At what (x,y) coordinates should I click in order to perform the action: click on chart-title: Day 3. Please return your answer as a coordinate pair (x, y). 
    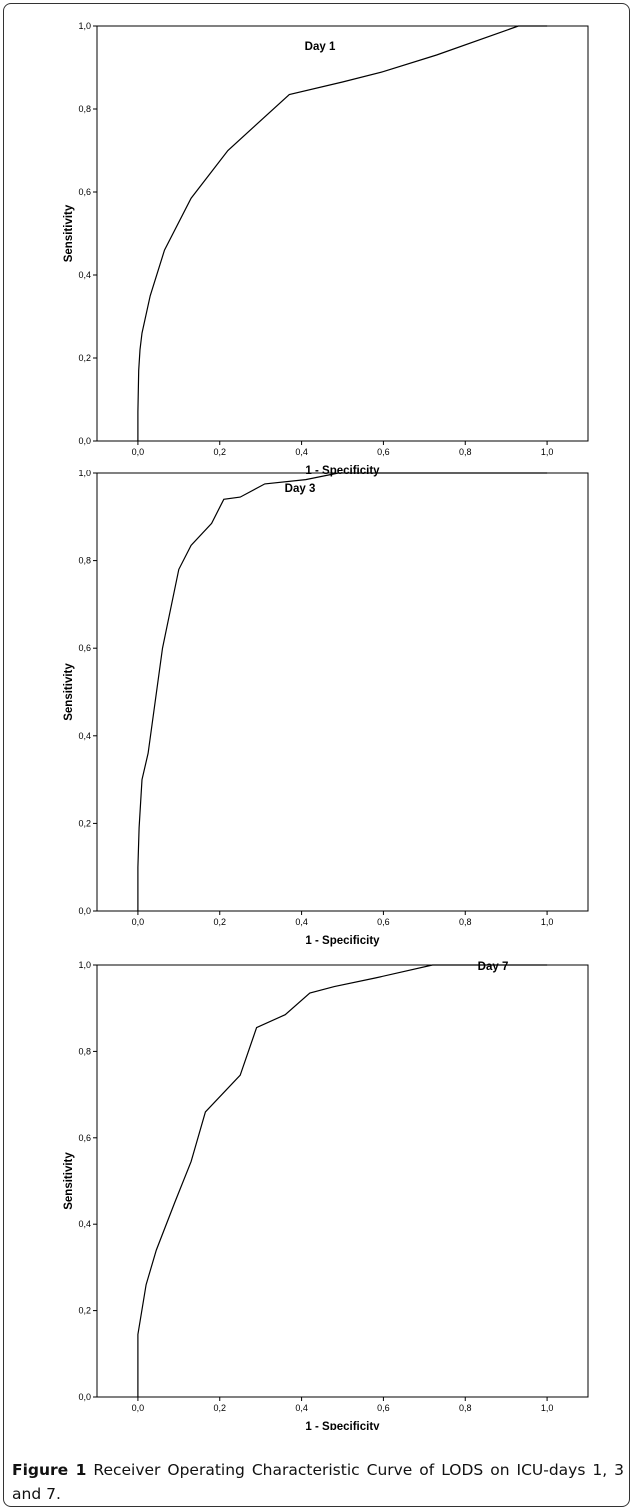
    Looking at the image, I should click on (300, 489).